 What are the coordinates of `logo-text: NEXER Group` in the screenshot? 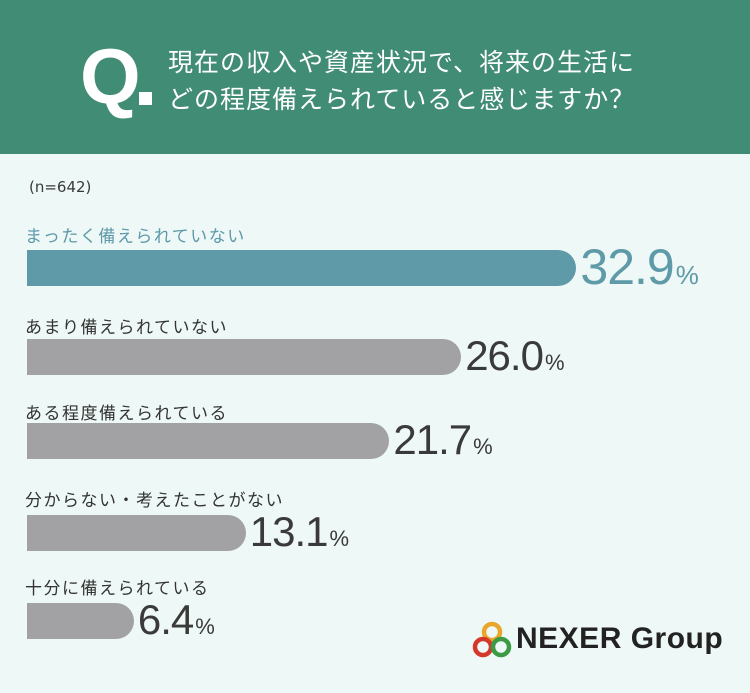 It's located at (620, 638).